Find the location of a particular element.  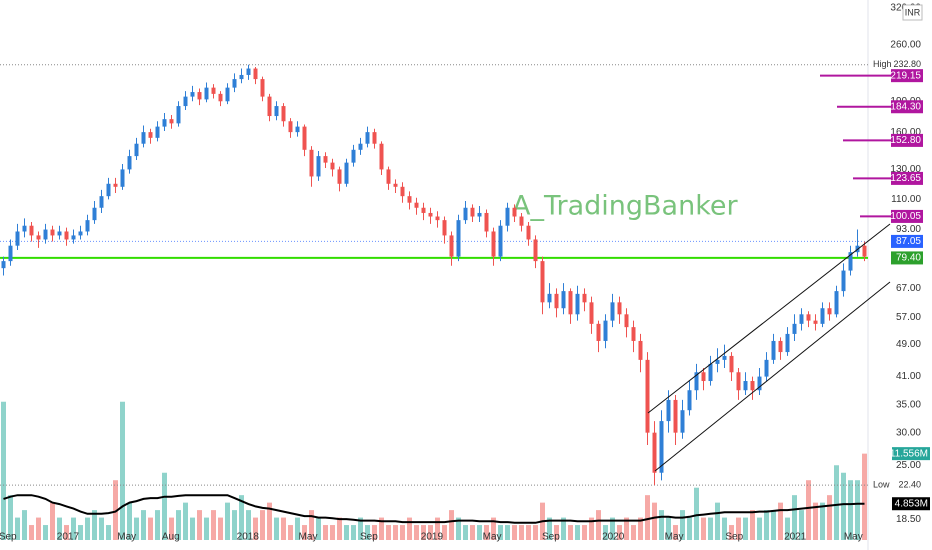

hi-lo-value: 22.40 is located at coordinates (909, 484).